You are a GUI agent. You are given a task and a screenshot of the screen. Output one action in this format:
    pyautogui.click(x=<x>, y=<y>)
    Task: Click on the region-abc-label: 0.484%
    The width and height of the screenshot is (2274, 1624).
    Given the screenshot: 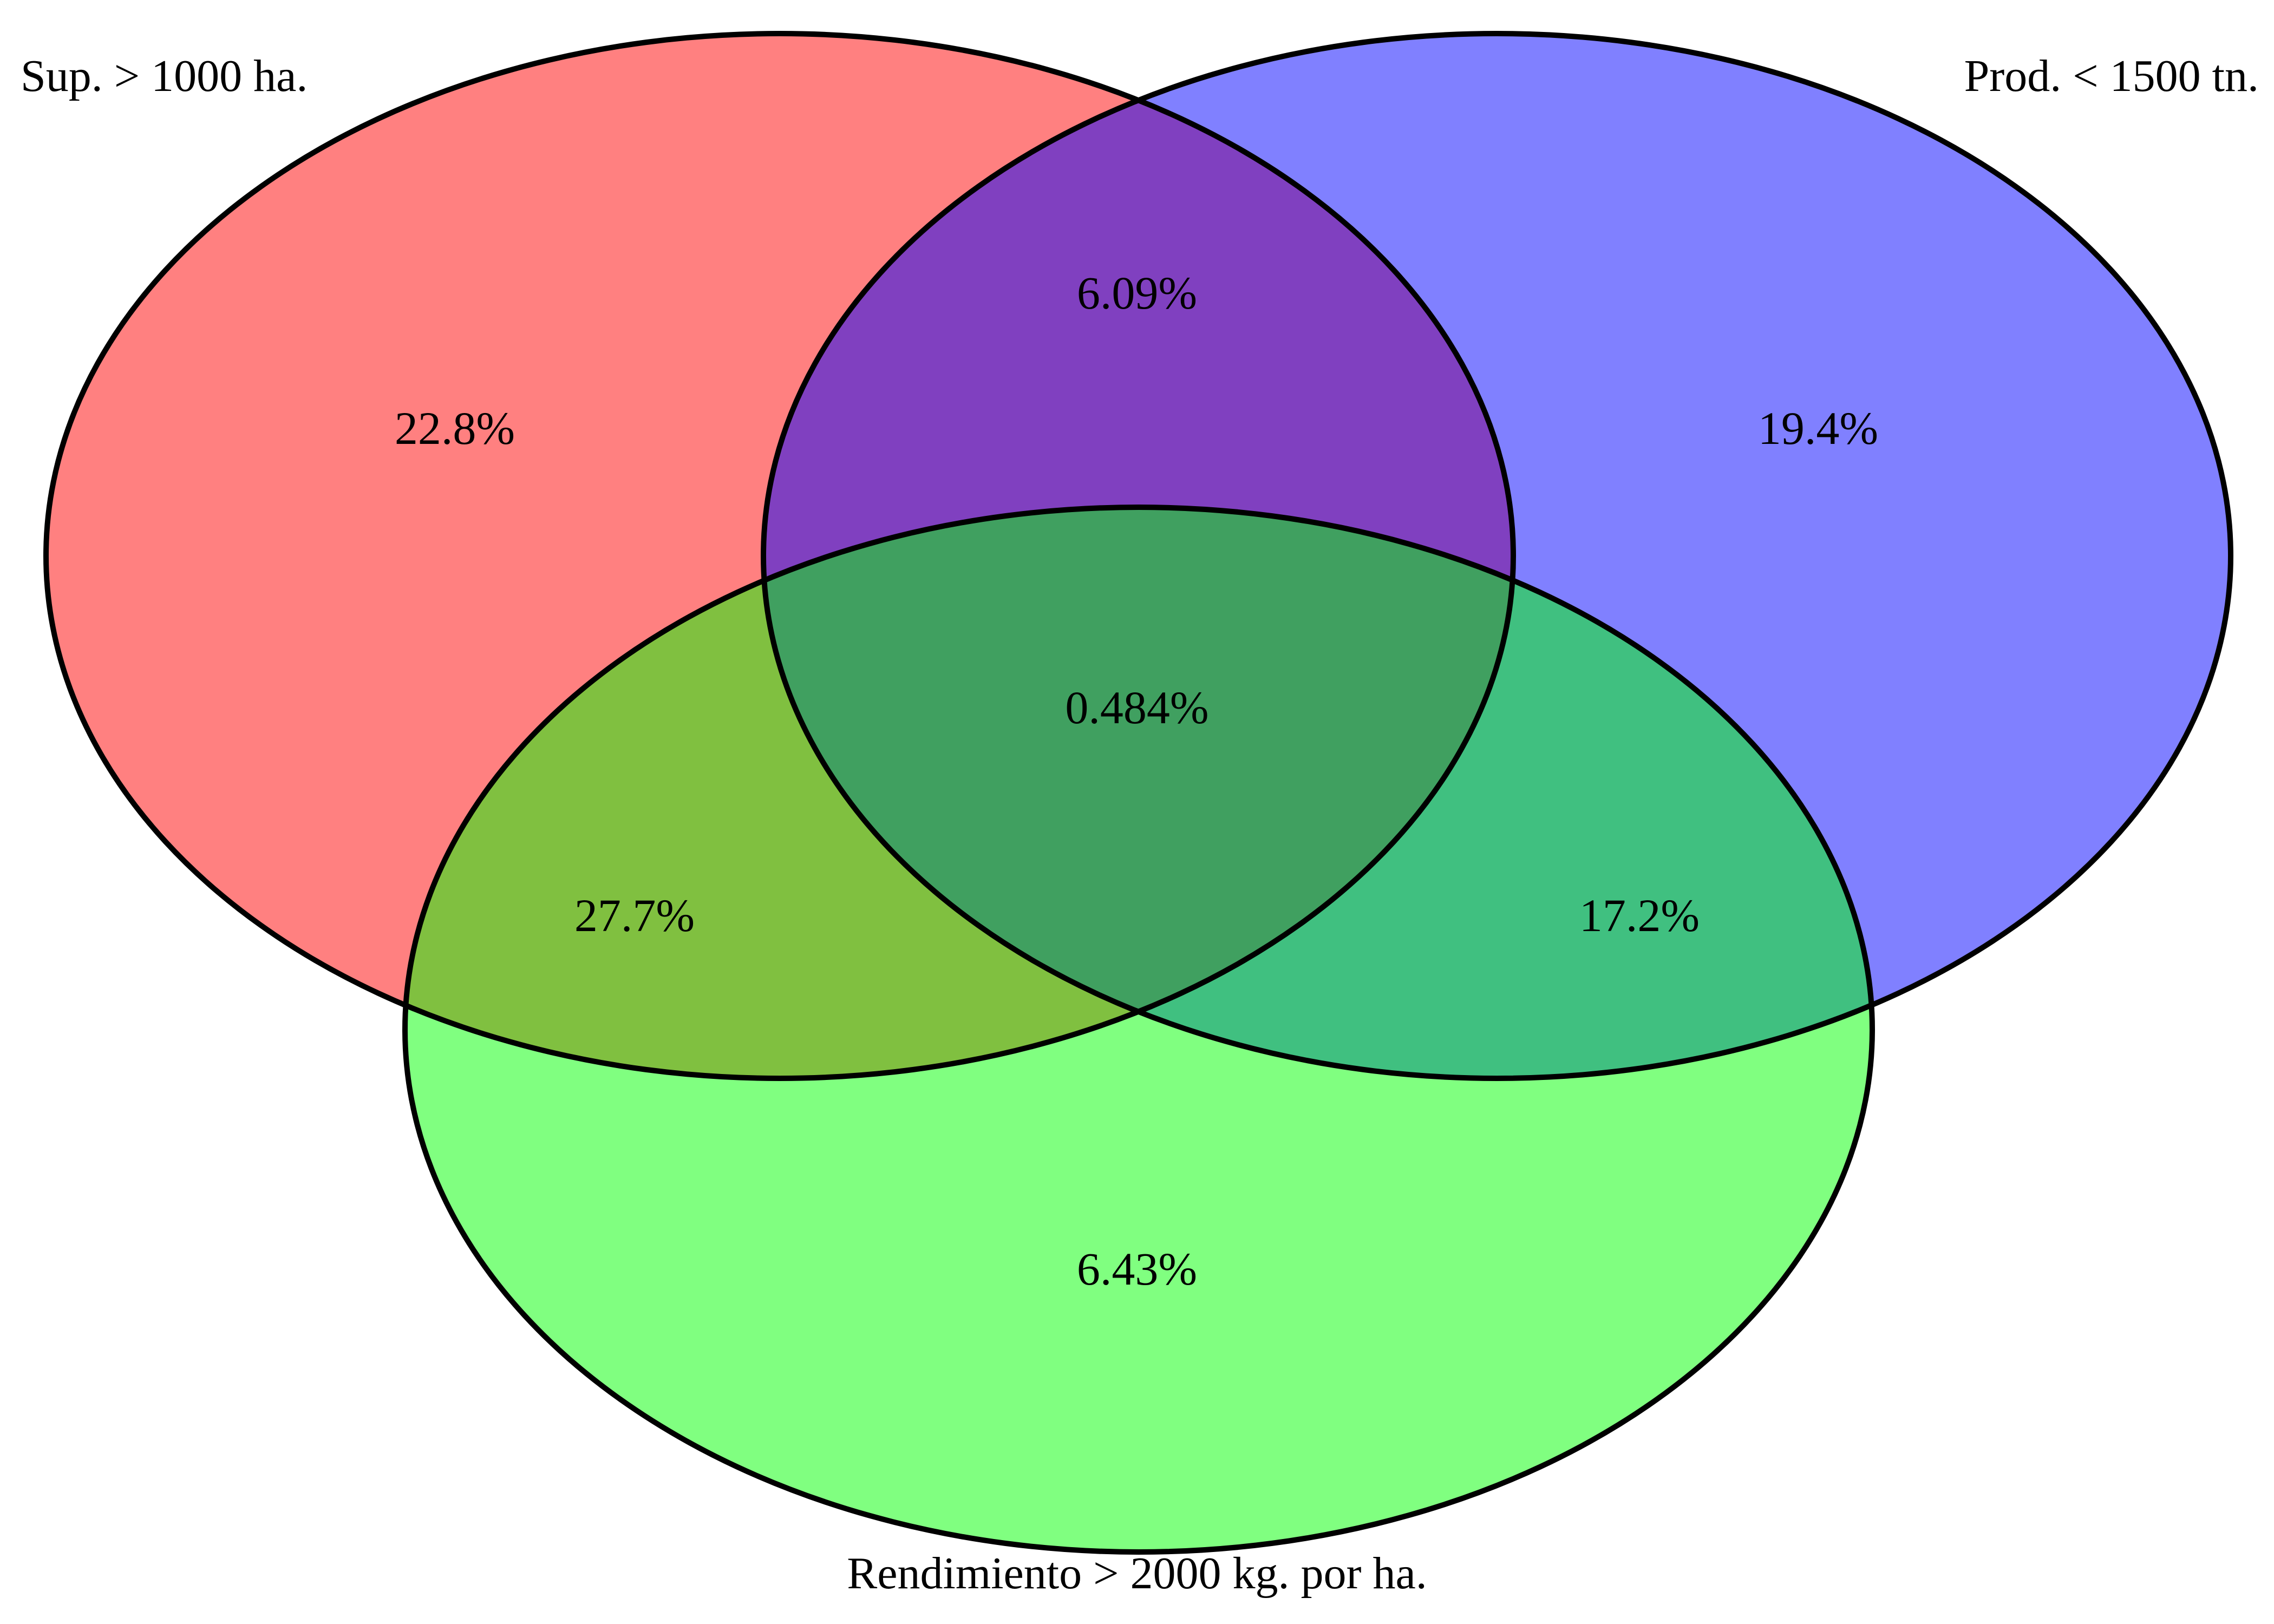 What is the action you would take?
    pyautogui.click(x=1137, y=708)
    